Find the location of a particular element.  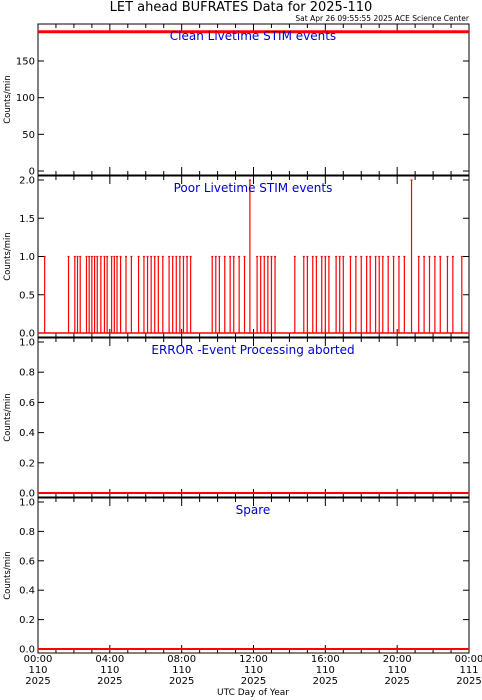

panel-title: Spare is located at coordinates (253, 510).